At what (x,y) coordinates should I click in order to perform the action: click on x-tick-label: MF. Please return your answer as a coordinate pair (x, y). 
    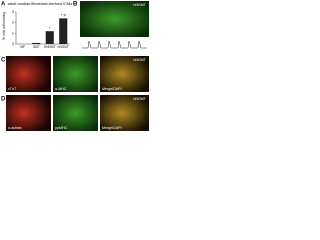
    Looking at the image, I should click on (22, 47).